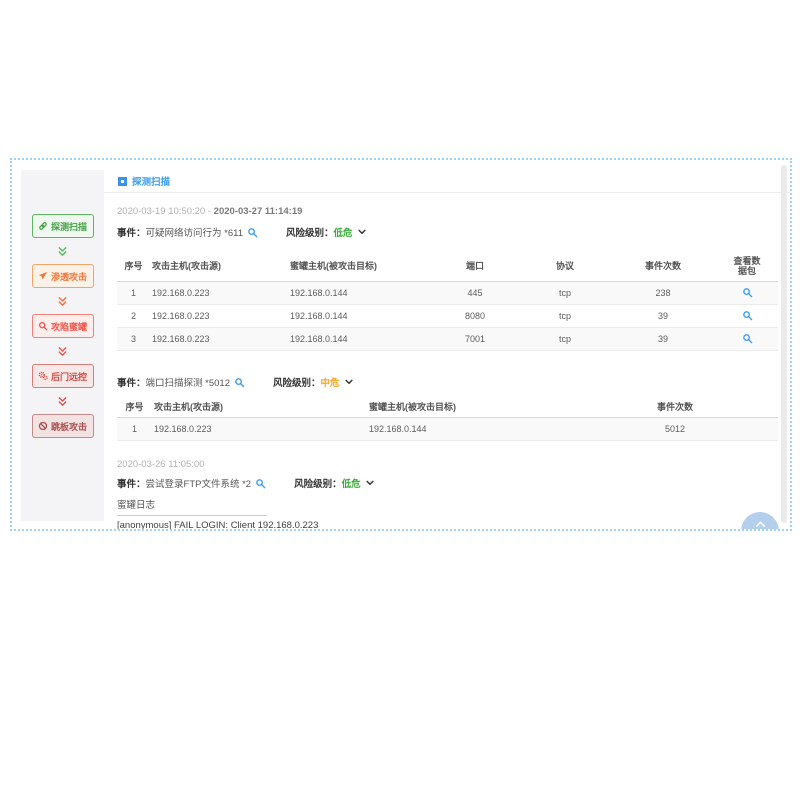 The image size is (800, 800). I want to click on event-row-1: 事件： 可疑网络访问行为 *611 风险级别： 低危, so click(447, 232).